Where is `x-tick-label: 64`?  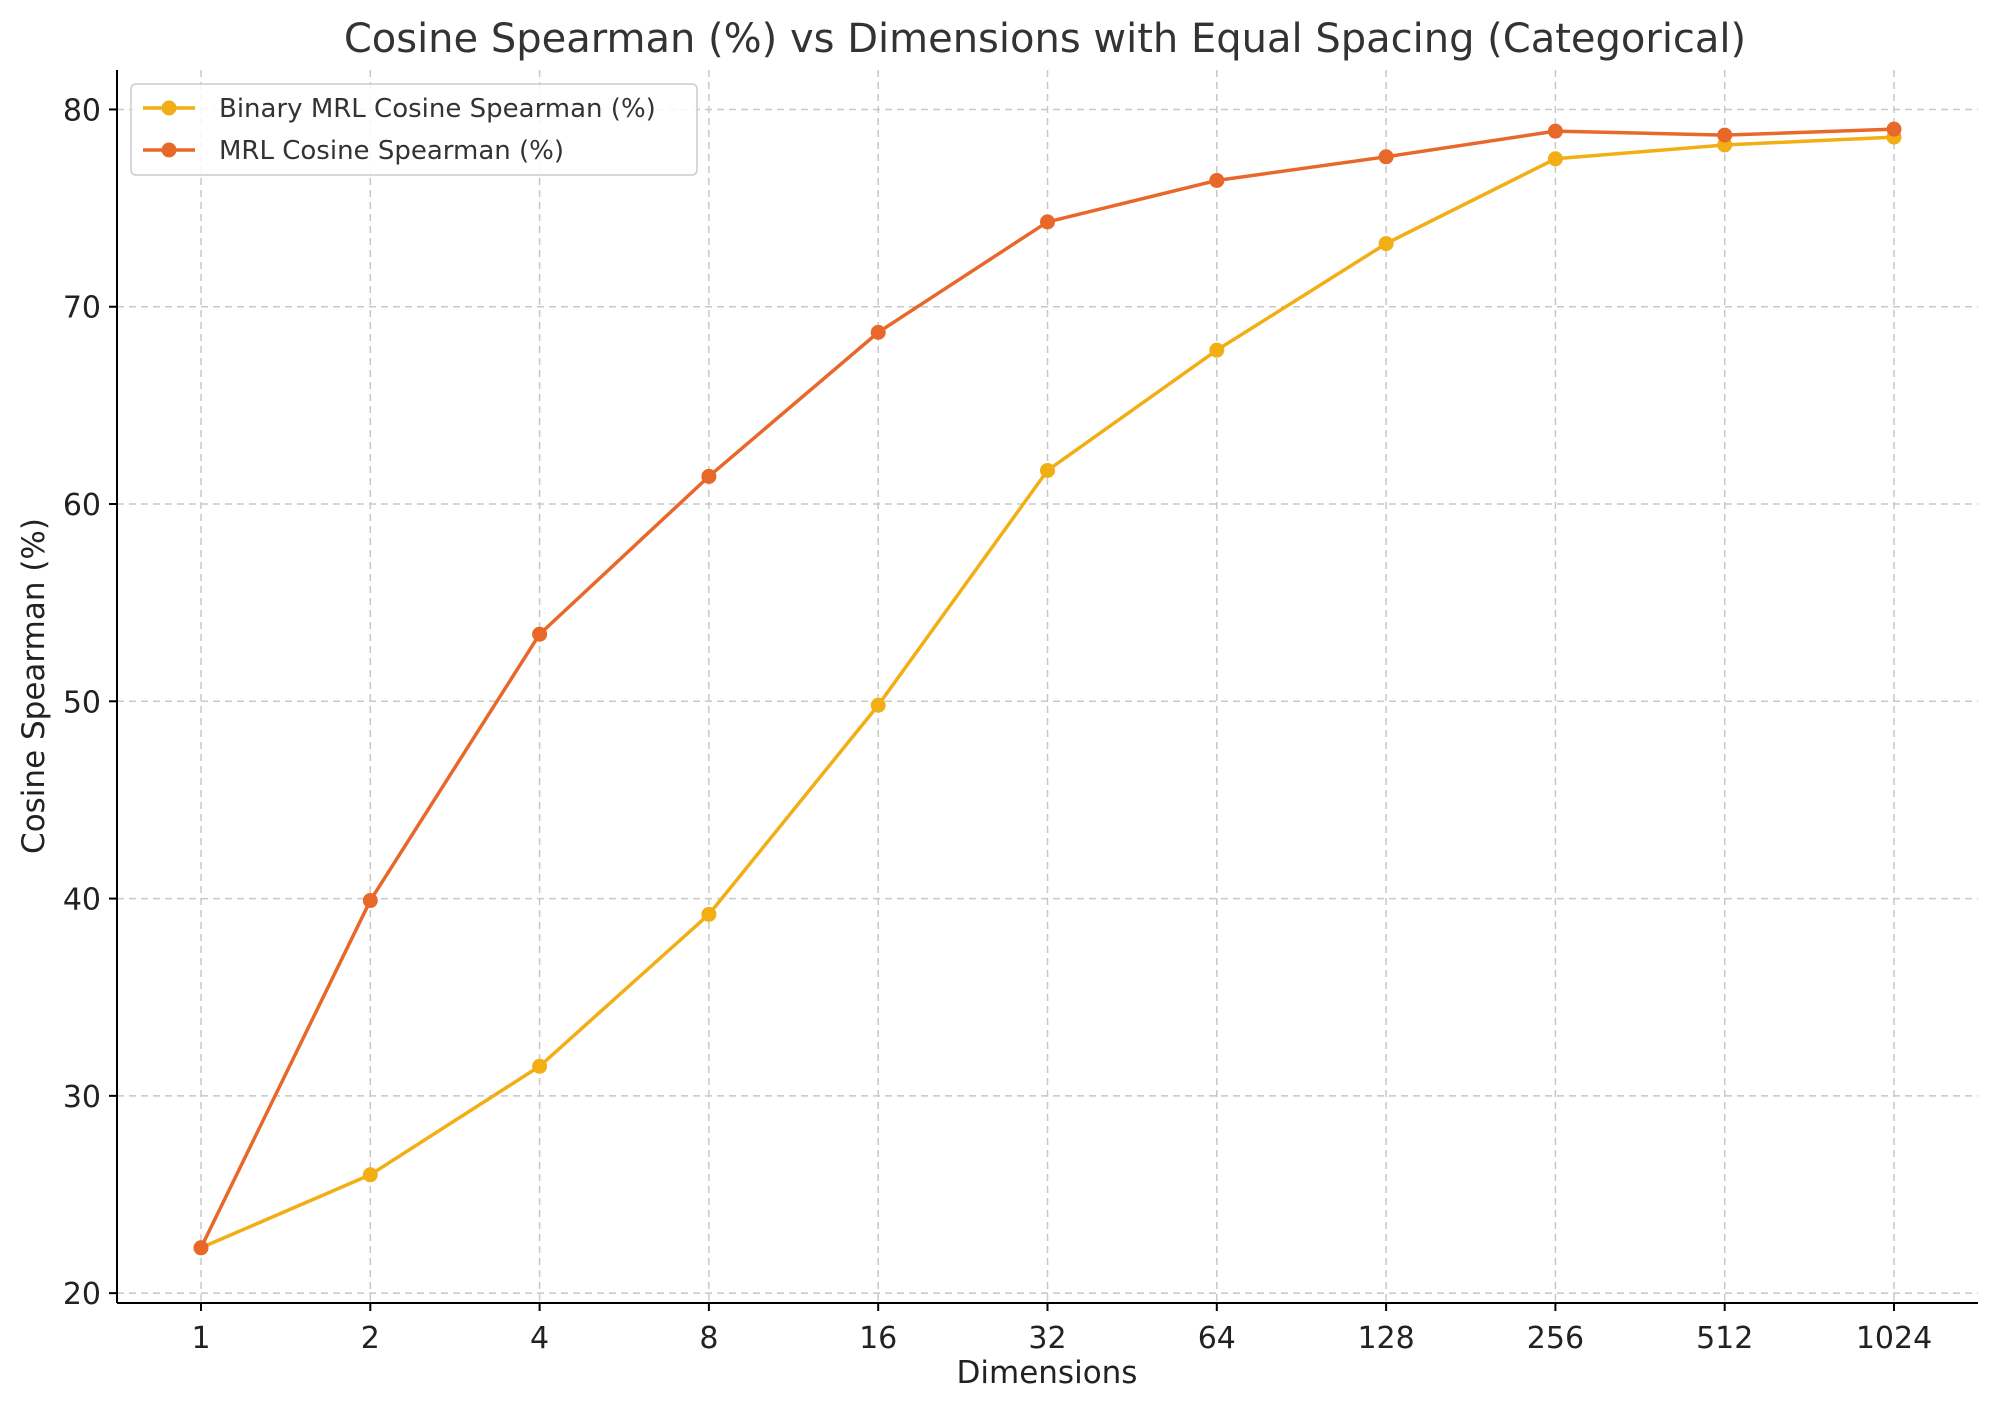 x-tick-label: 64 is located at coordinates (1217, 1338).